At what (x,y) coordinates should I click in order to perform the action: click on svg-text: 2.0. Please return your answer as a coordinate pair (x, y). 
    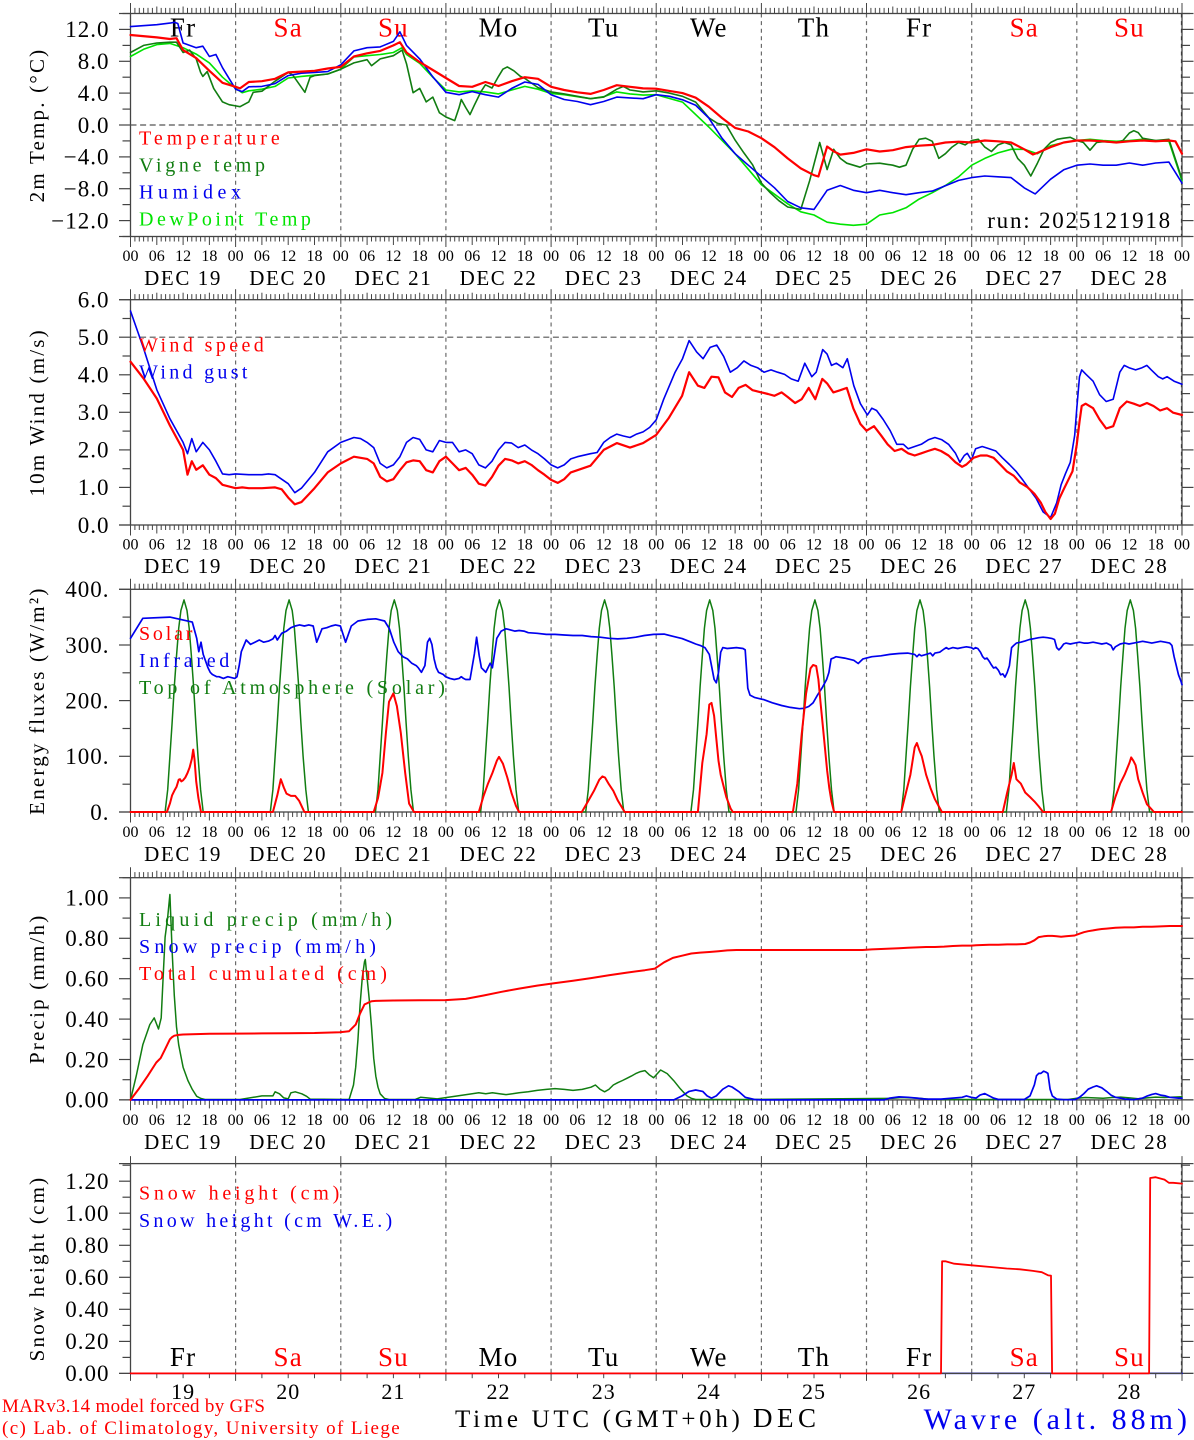
    Looking at the image, I should click on (94, 450).